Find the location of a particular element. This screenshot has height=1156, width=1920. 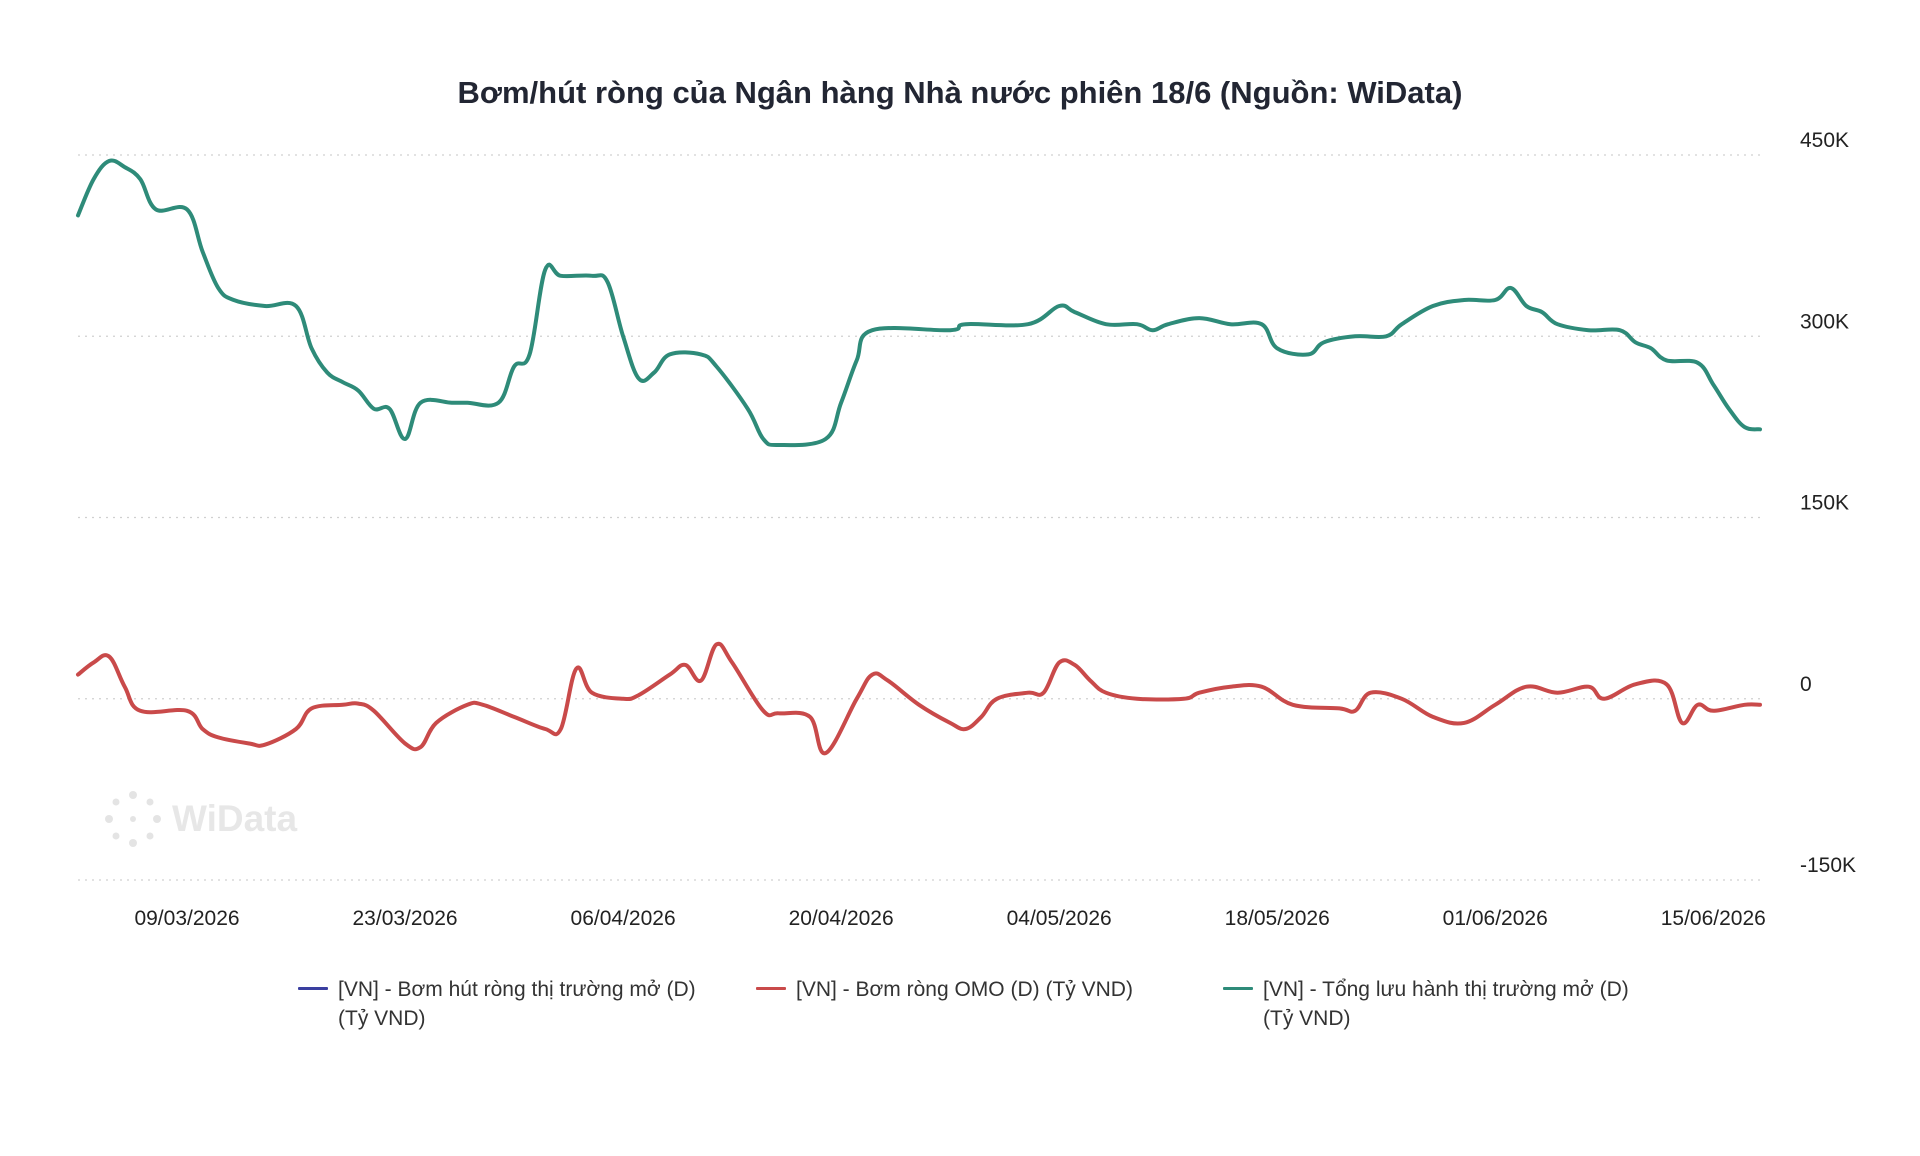

x-tick-label: 18/05/2026 is located at coordinates (1277, 918).